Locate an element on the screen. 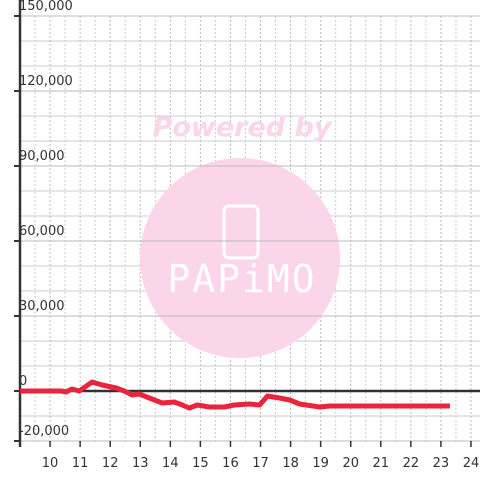  y-tick-label: 30,000 is located at coordinates (42, 306).